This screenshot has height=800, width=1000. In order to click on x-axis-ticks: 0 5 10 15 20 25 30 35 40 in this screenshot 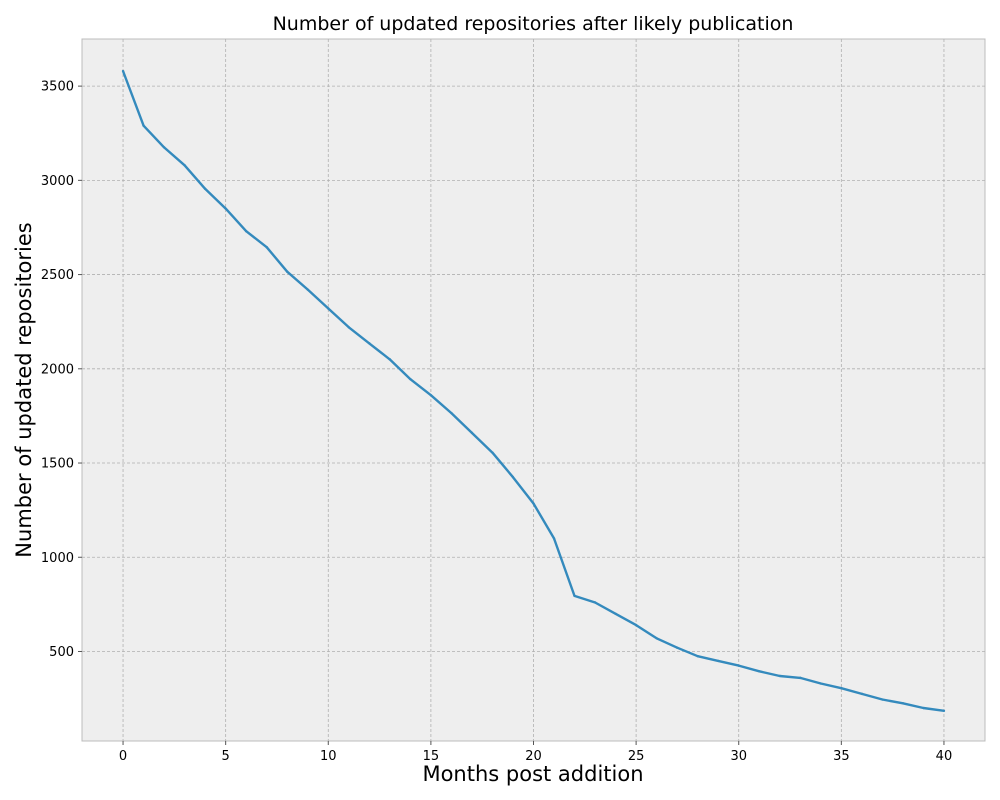, I will do `click(535, 752)`.